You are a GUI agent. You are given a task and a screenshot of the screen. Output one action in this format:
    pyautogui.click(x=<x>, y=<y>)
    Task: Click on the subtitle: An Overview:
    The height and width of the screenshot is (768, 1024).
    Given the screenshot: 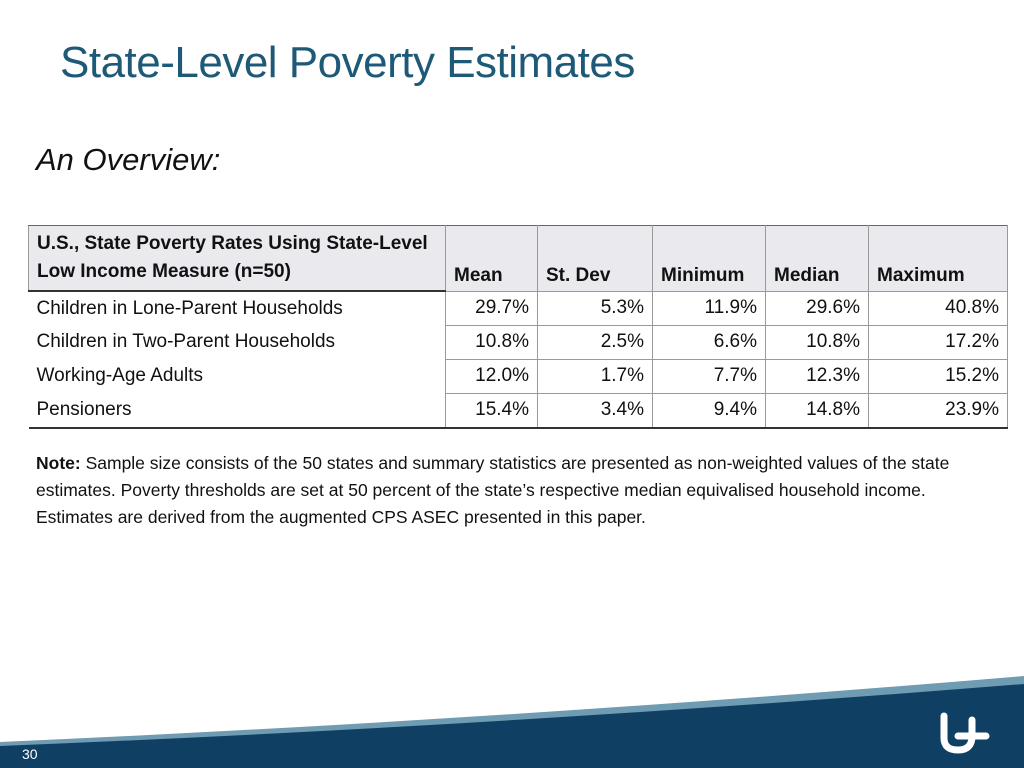 What is the action you would take?
    pyautogui.click(x=128, y=159)
    